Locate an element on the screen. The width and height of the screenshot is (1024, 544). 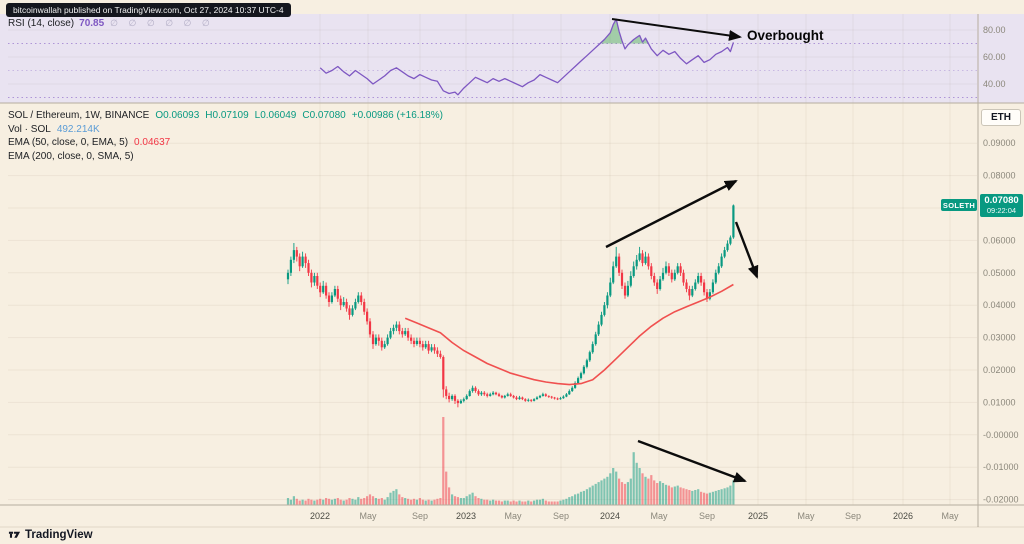
ema50-label: EMA (50, close, 0, EMA, 5) is located at coordinates (68, 142).